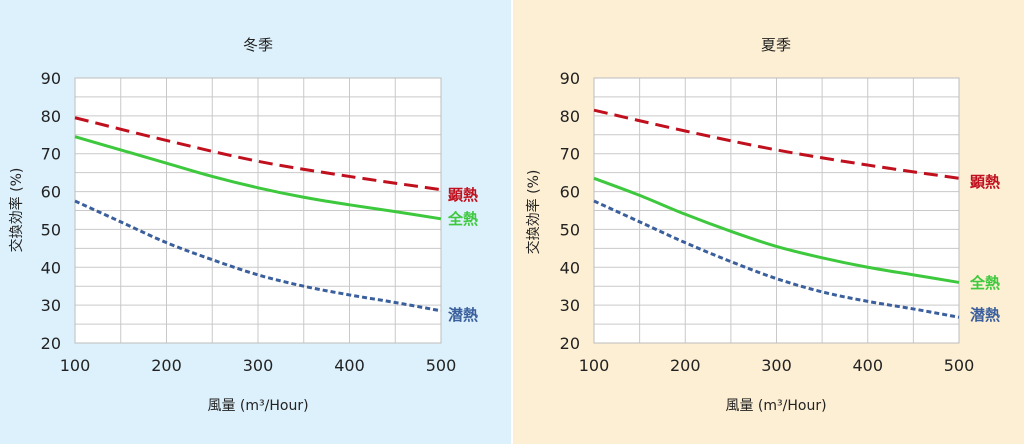 The width and height of the screenshot is (1024, 448). I want to click on chart-title: 冬季, so click(258, 45).